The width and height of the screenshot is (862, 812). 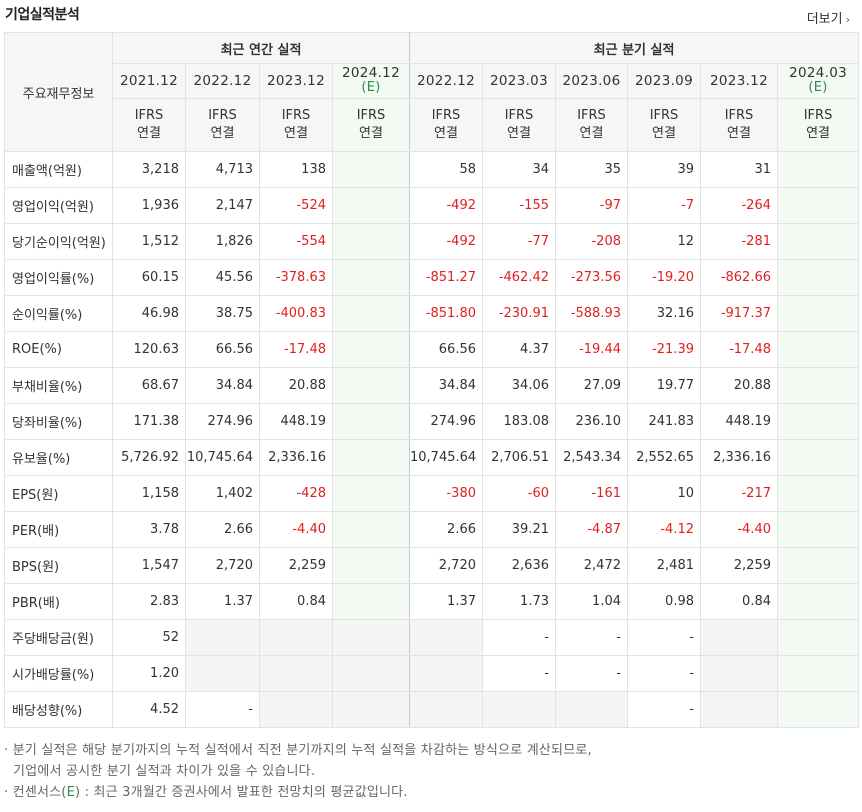 What do you see at coordinates (58, 169) in the screenshot?
I see `row-label: 매출액(억원)` at bounding box center [58, 169].